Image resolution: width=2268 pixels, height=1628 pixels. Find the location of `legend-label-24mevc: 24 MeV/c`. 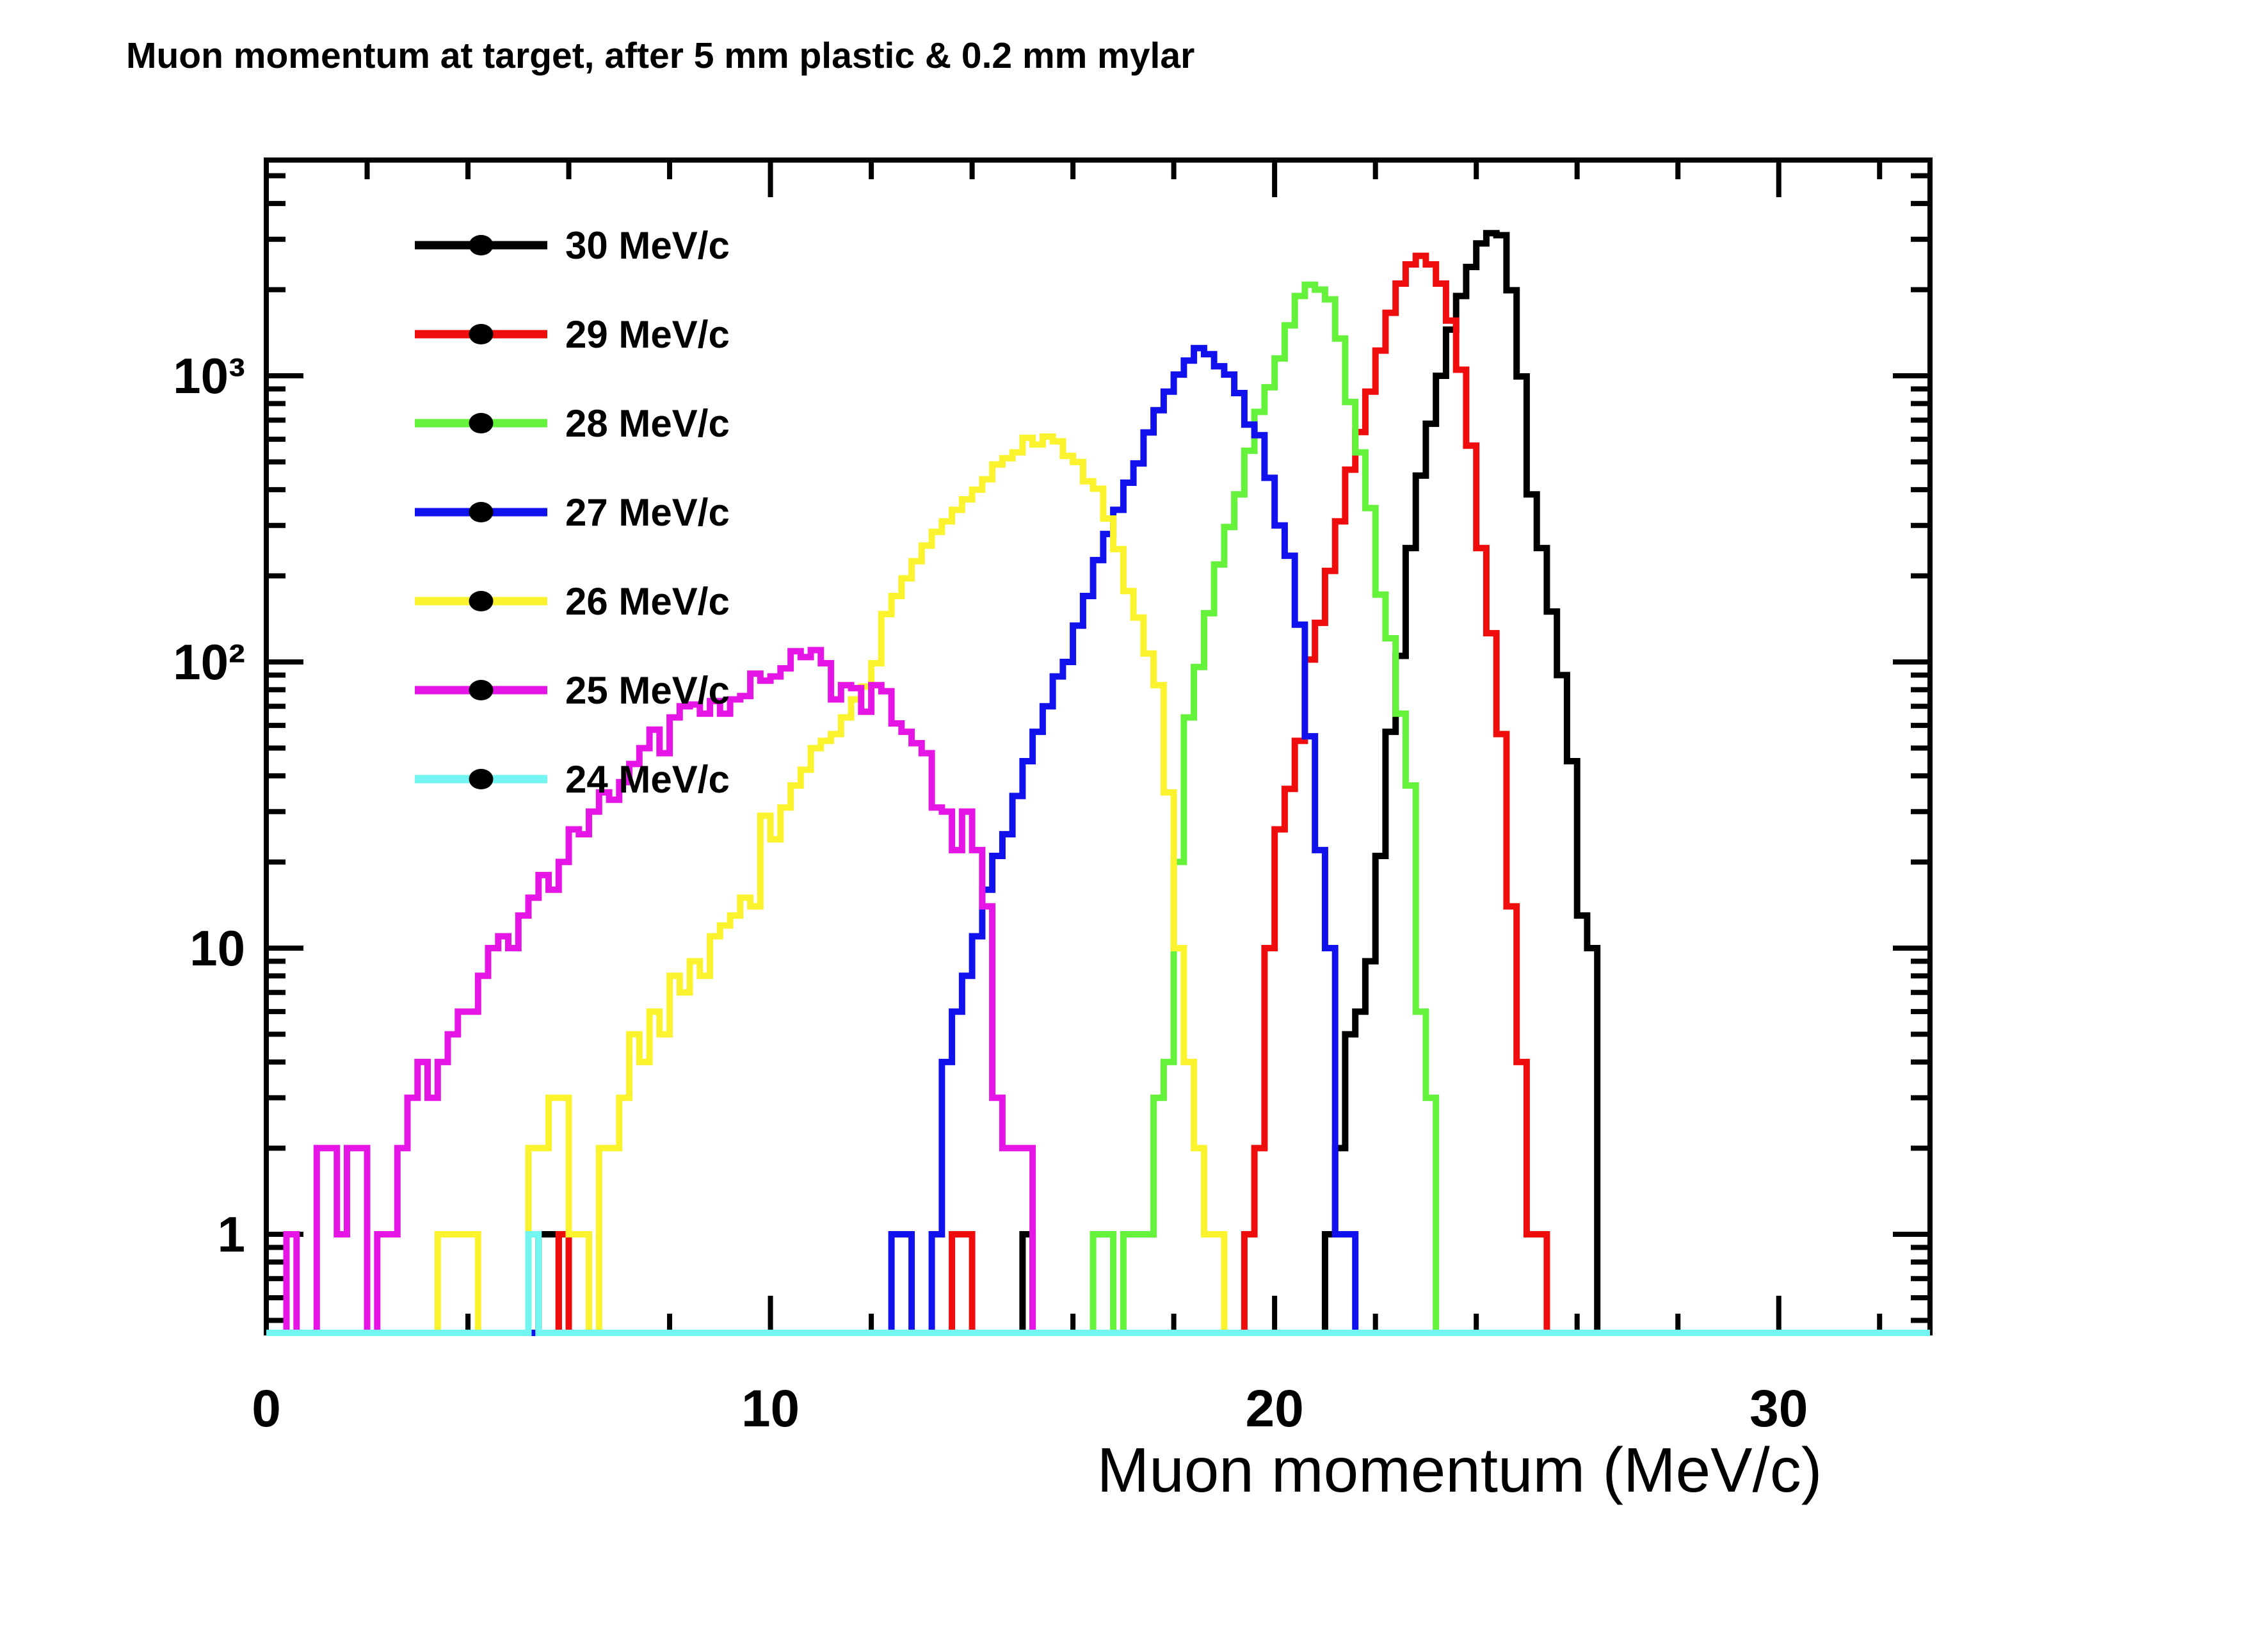

legend-label-24mevc: 24 MeV/c is located at coordinates (647, 780).